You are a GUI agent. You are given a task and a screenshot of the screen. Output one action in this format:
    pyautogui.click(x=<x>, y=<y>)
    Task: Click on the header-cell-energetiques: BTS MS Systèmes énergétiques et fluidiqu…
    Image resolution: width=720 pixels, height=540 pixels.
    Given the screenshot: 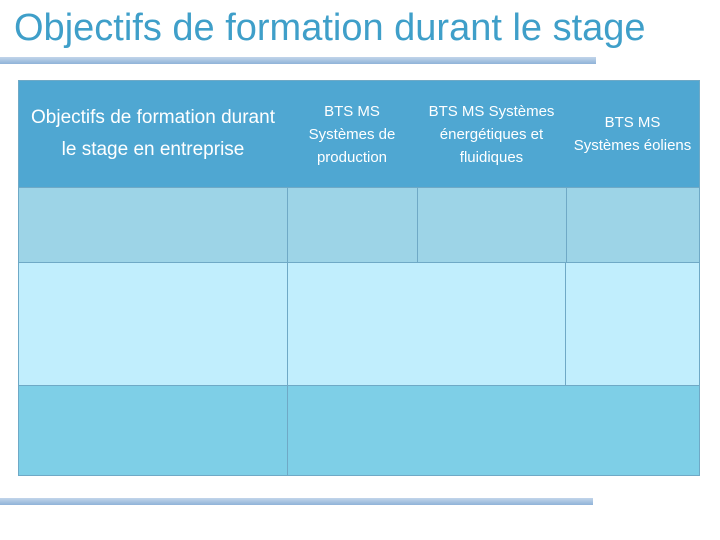 What is the action you would take?
    pyautogui.click(x=491, y=134)
    